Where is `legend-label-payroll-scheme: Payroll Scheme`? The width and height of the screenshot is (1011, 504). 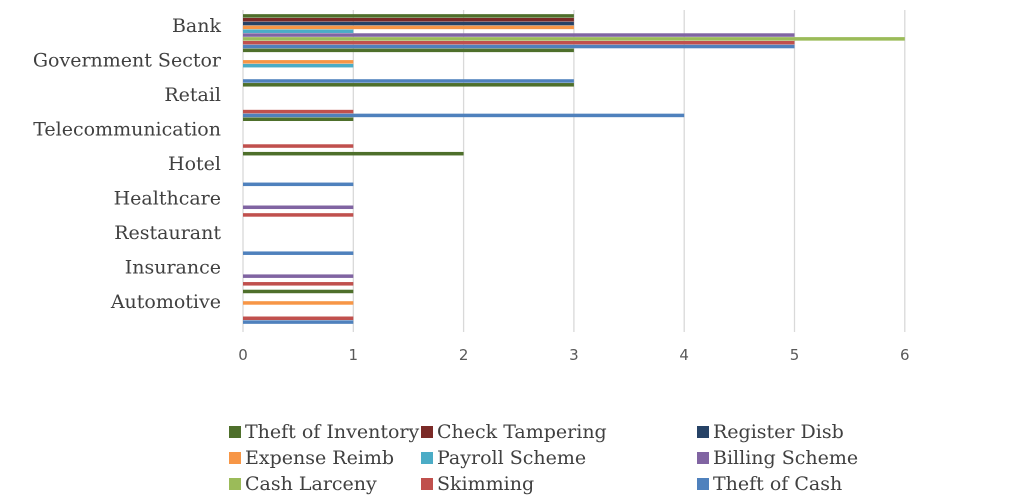
legend-label-payroll-scheme: Payroll Scheme is located at coordinates (511, 458).